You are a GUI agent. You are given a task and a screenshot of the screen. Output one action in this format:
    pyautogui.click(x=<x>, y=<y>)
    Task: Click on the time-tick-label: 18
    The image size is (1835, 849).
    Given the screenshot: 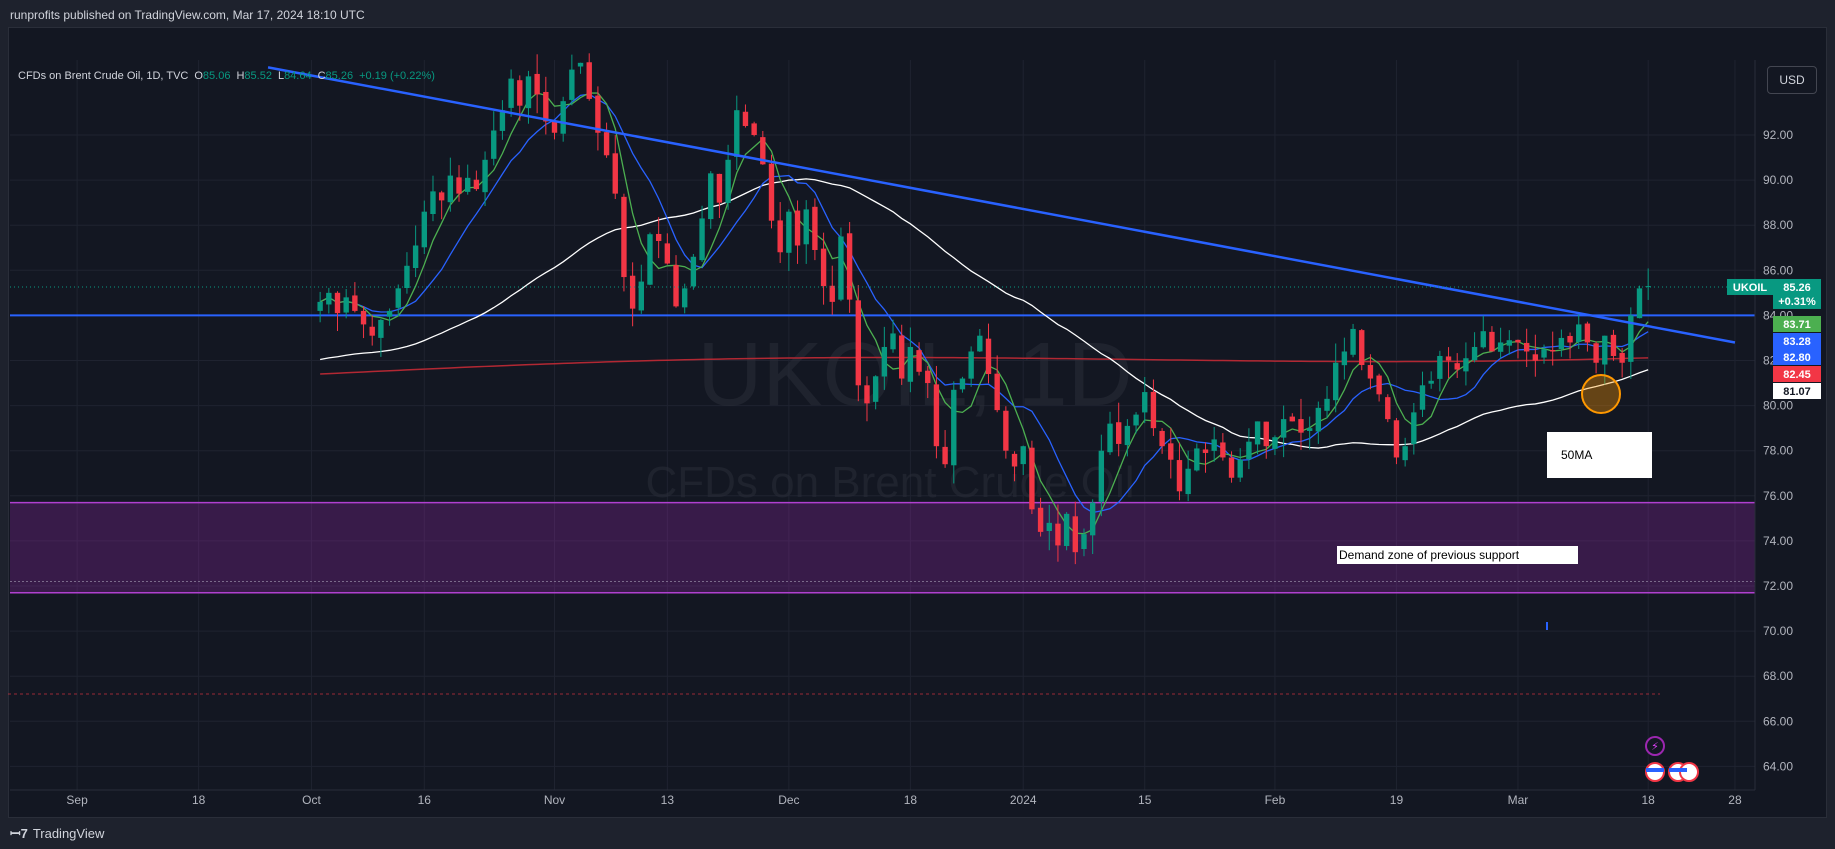 What is the action you would take?
    pyautogui.click(x=1649, y=800)
    